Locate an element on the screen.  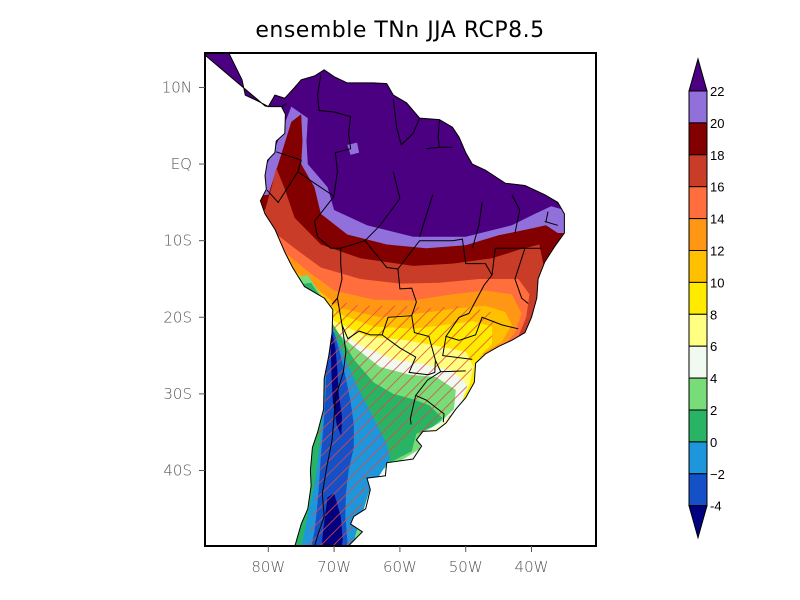
colorbar-label: 12 is located at coordinates (717, 251).